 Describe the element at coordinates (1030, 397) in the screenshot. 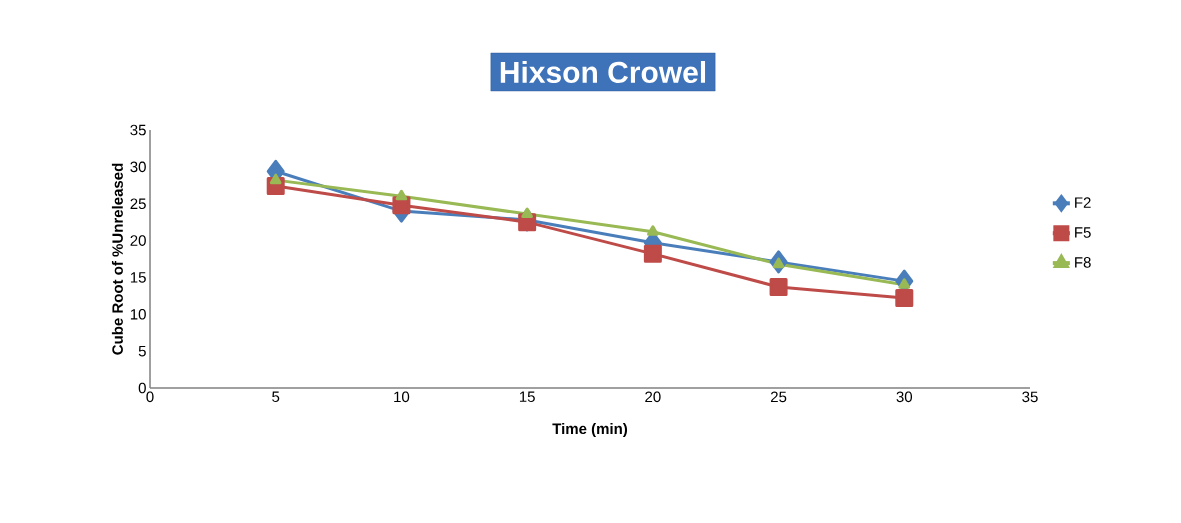

I see `x-tick-label: 35` at that location.